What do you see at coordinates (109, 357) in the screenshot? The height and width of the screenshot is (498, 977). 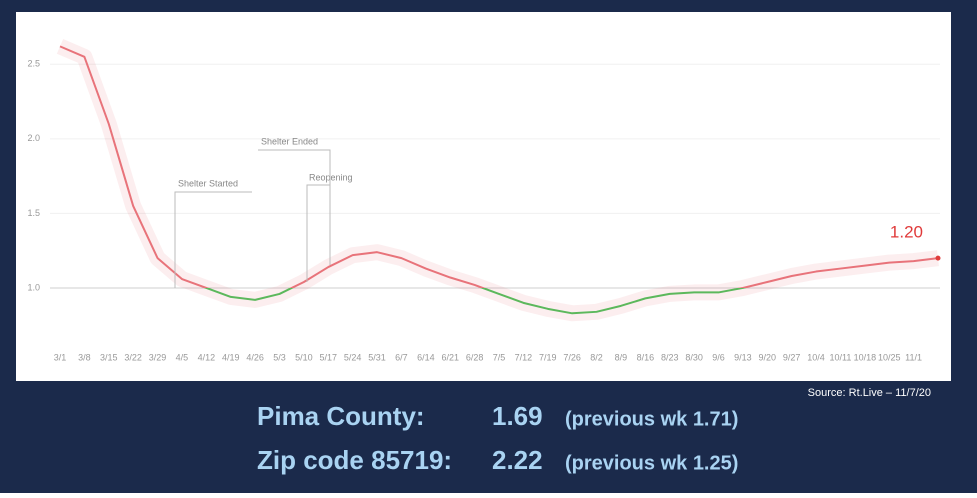 I see `x-tick-label: 3/15` at bounding box center [109, 357].